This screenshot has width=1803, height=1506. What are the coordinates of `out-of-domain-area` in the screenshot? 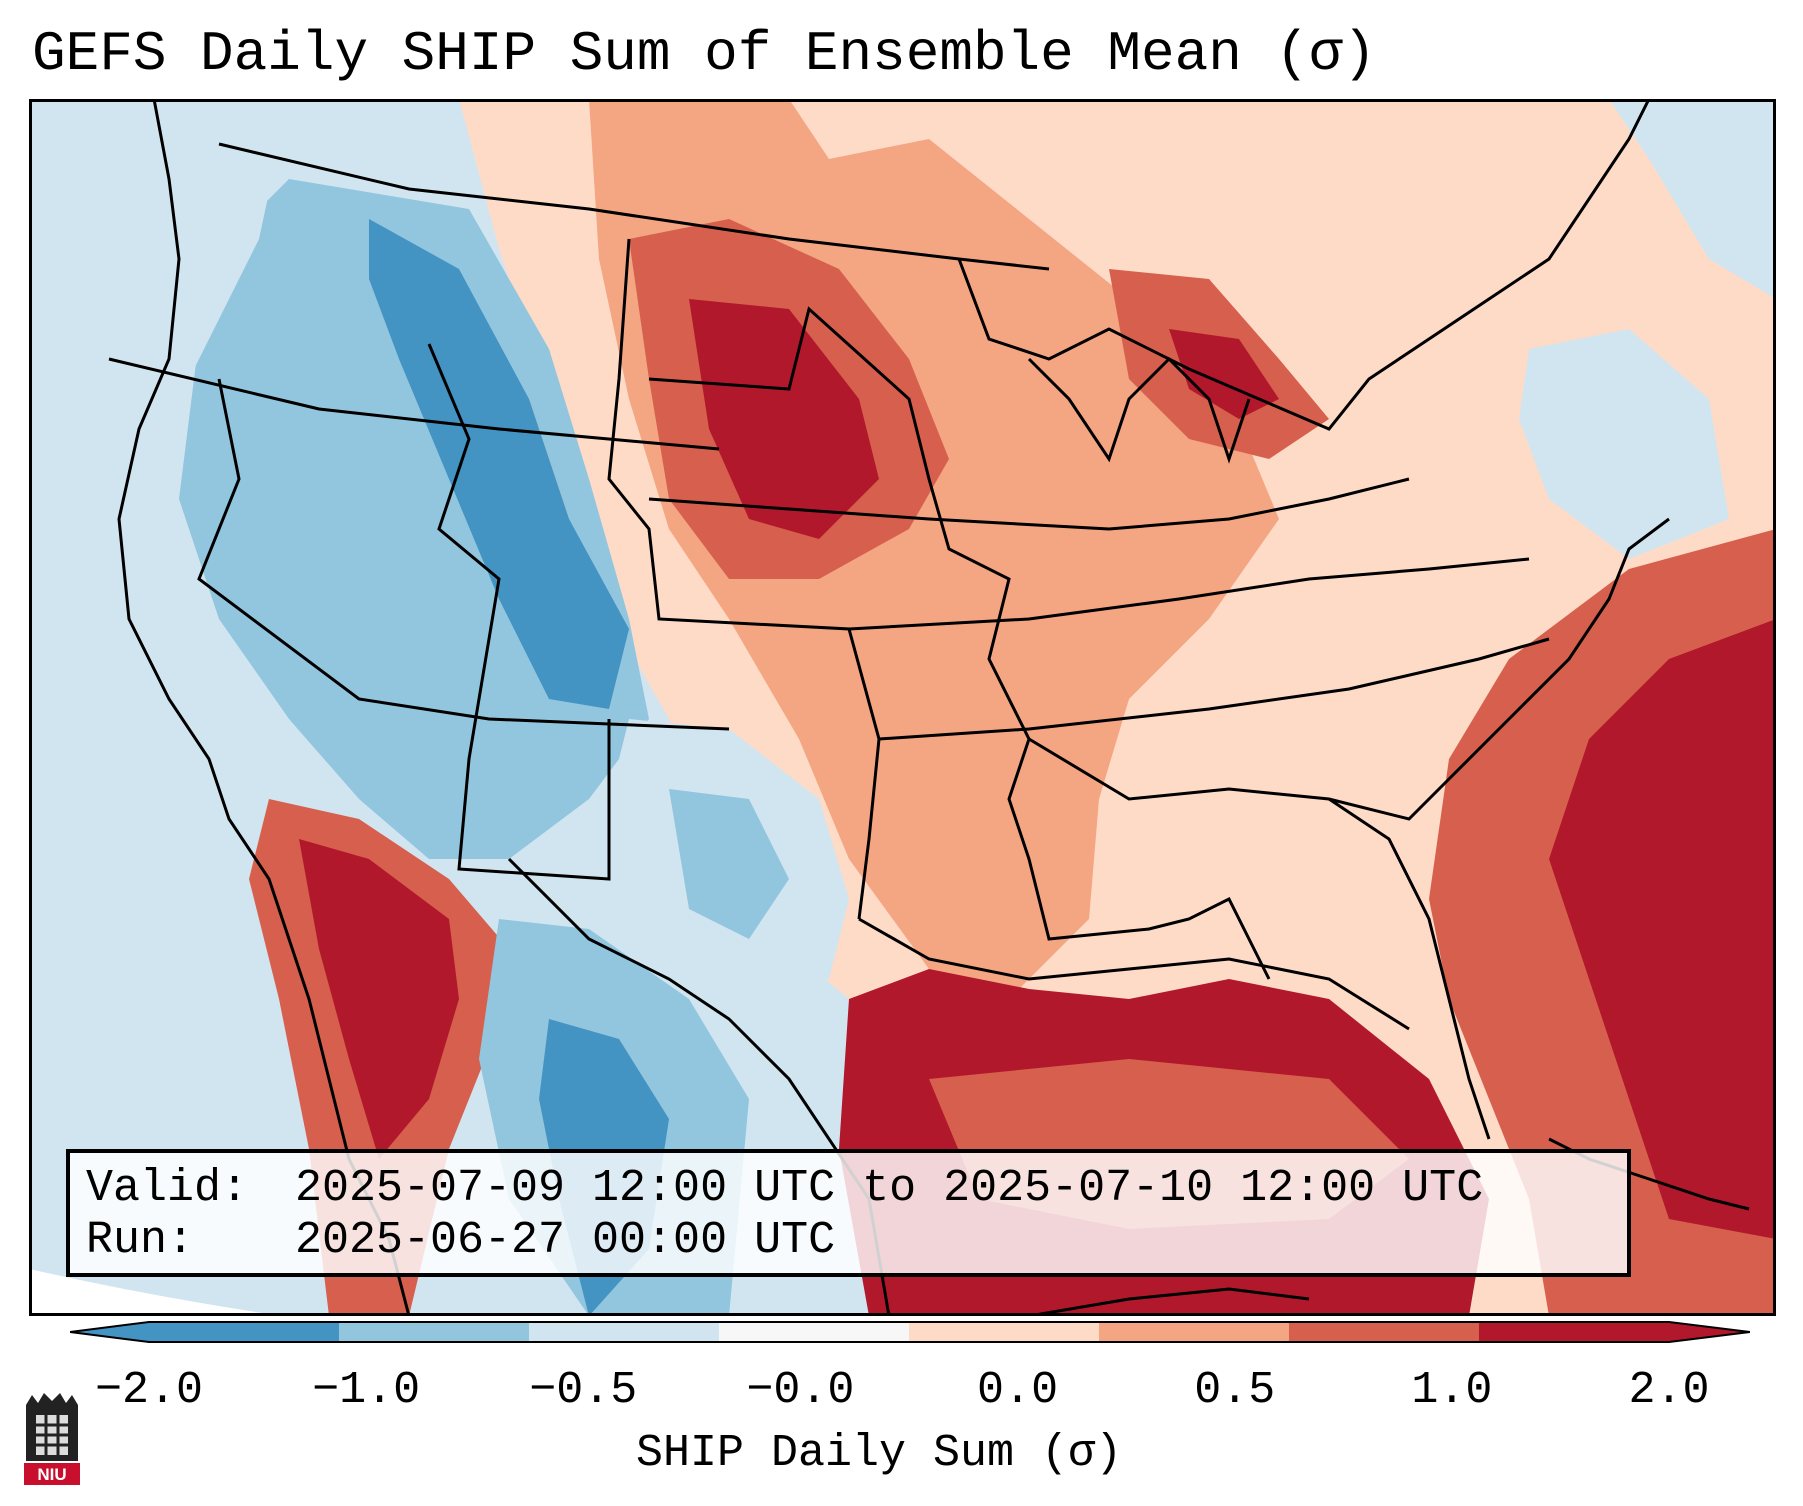 It's located at (156, 1292).